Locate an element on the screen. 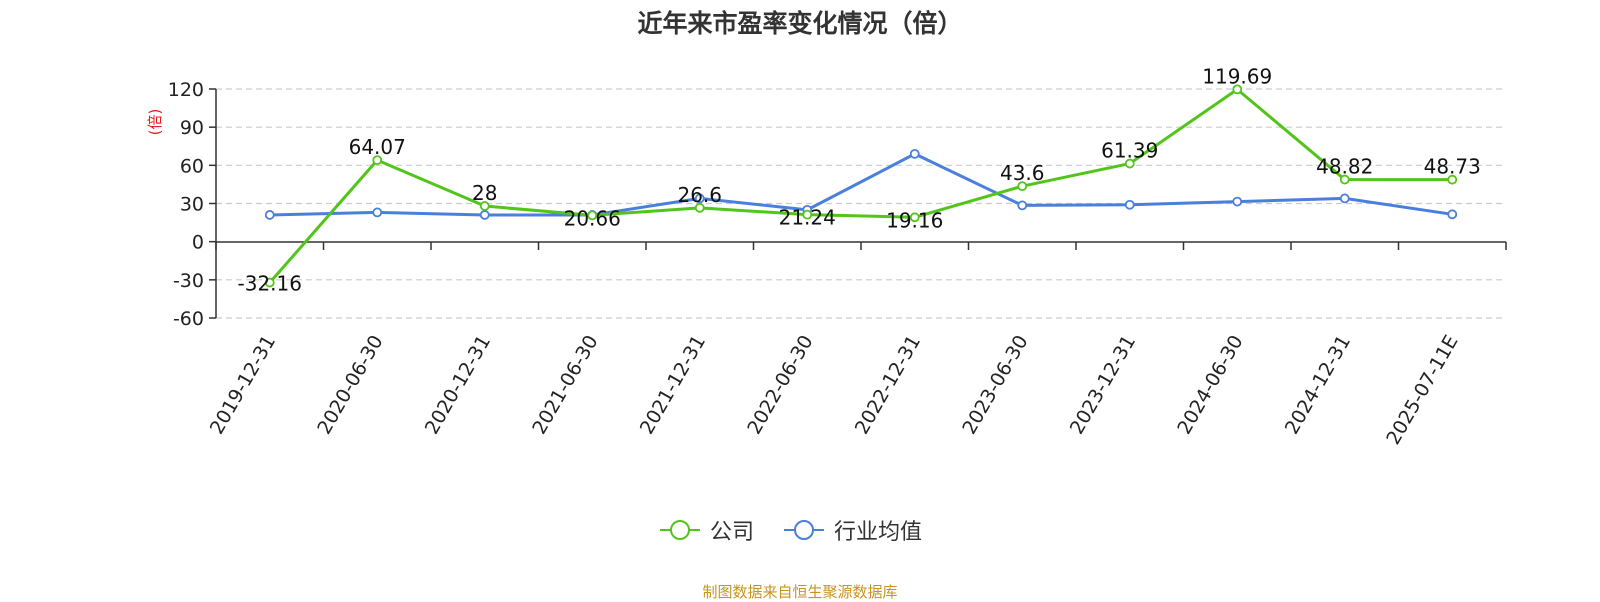 This screenshot has width=1600, height=602. legend-item-industry-average: 行业均值 is located at coordinates (852, 530).